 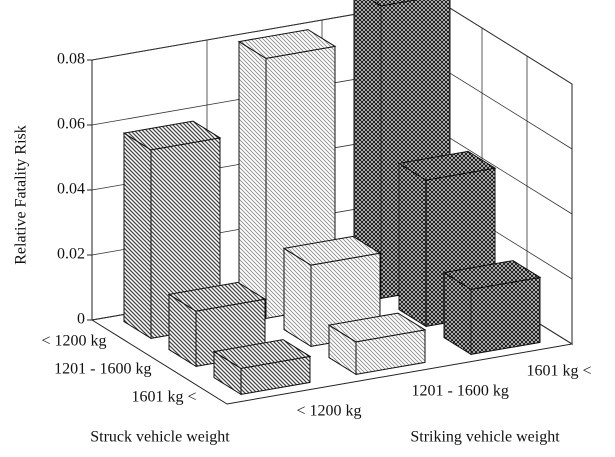 What do you see at coordinates (102, 369) in the screenshot?
I see `struck-tick-label: 1201 - 1600 kg` at bounding box center [102, 369].